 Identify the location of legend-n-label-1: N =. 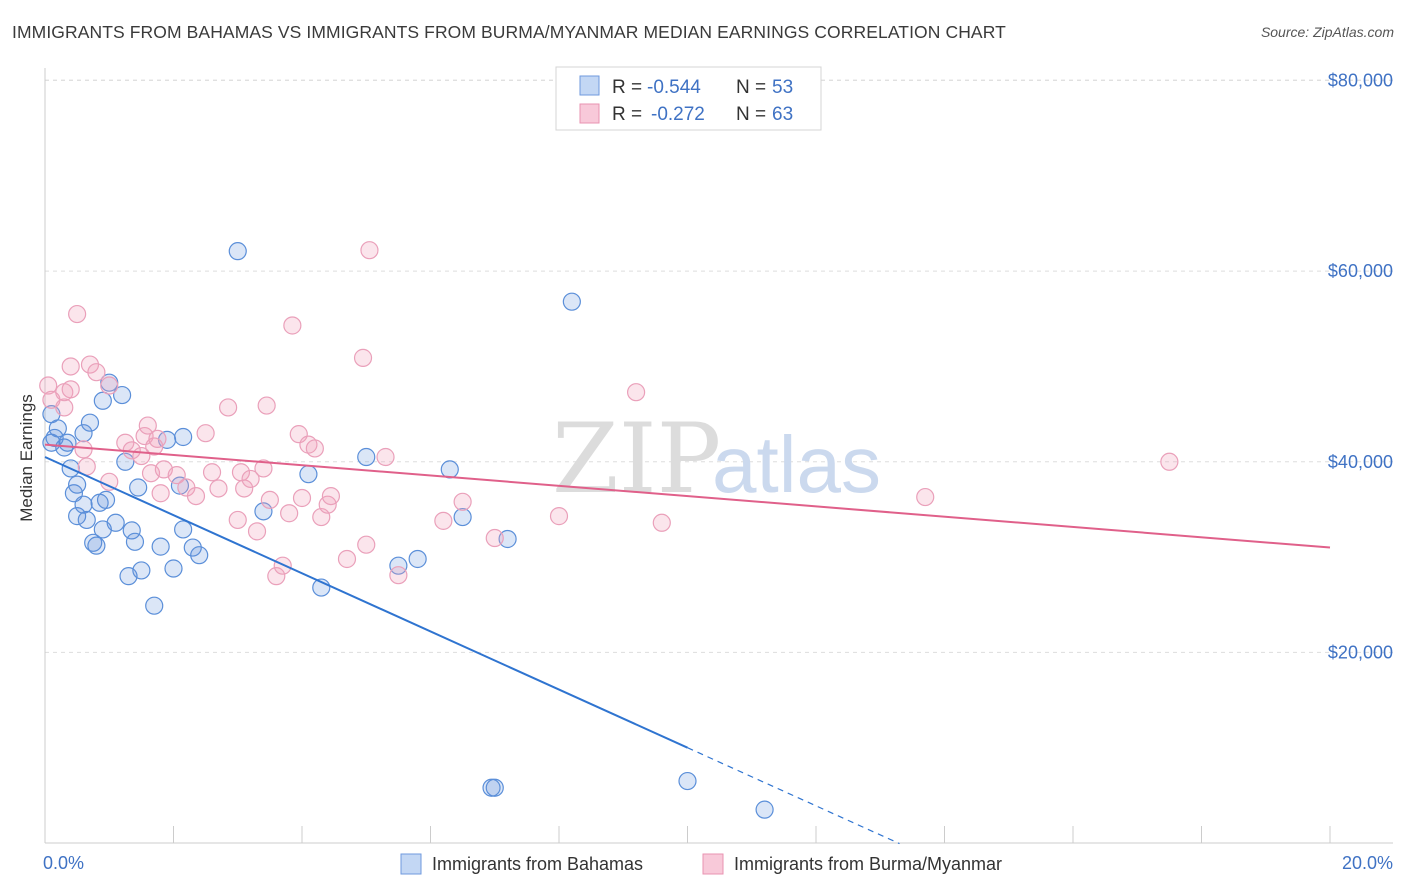
(751, 87).